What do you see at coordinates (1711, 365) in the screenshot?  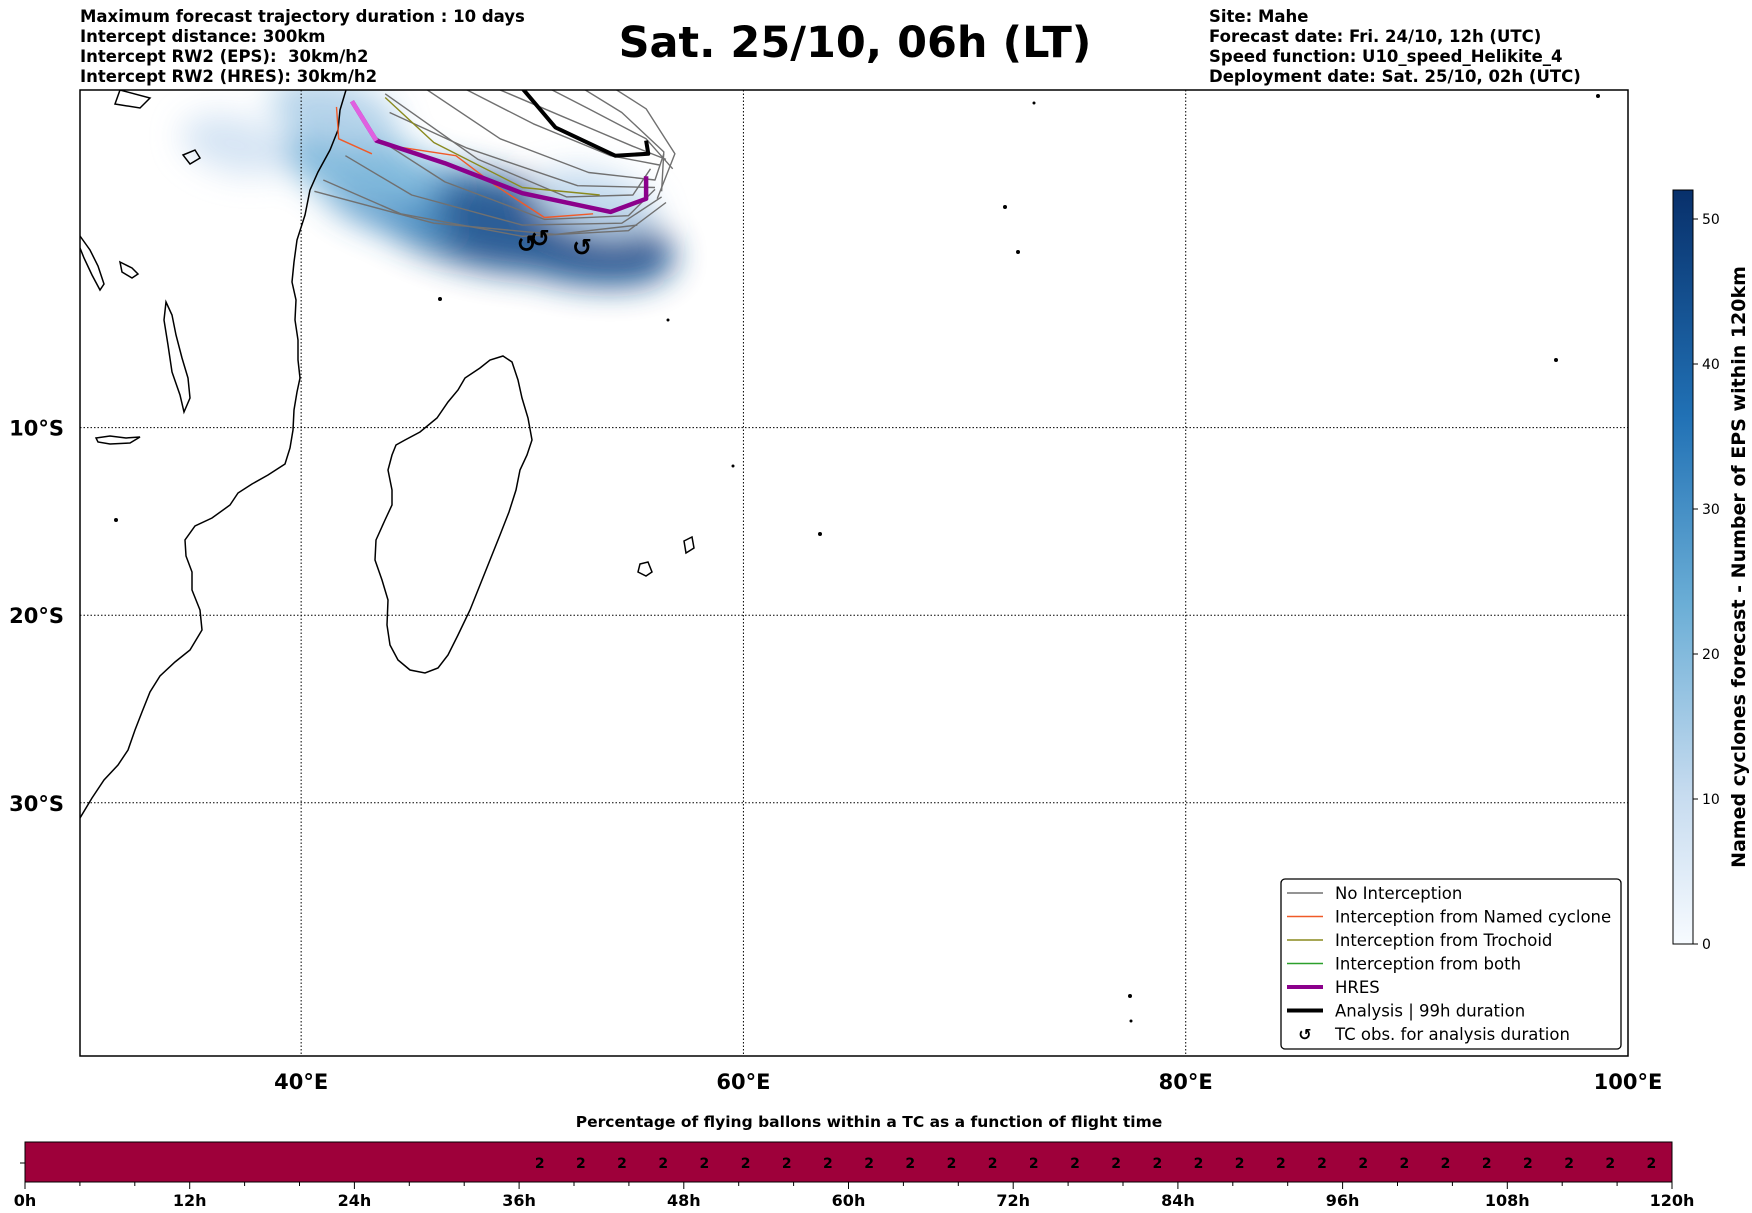 I see `colorbar-tick-label: 40` at bounding box center [1711, 365].